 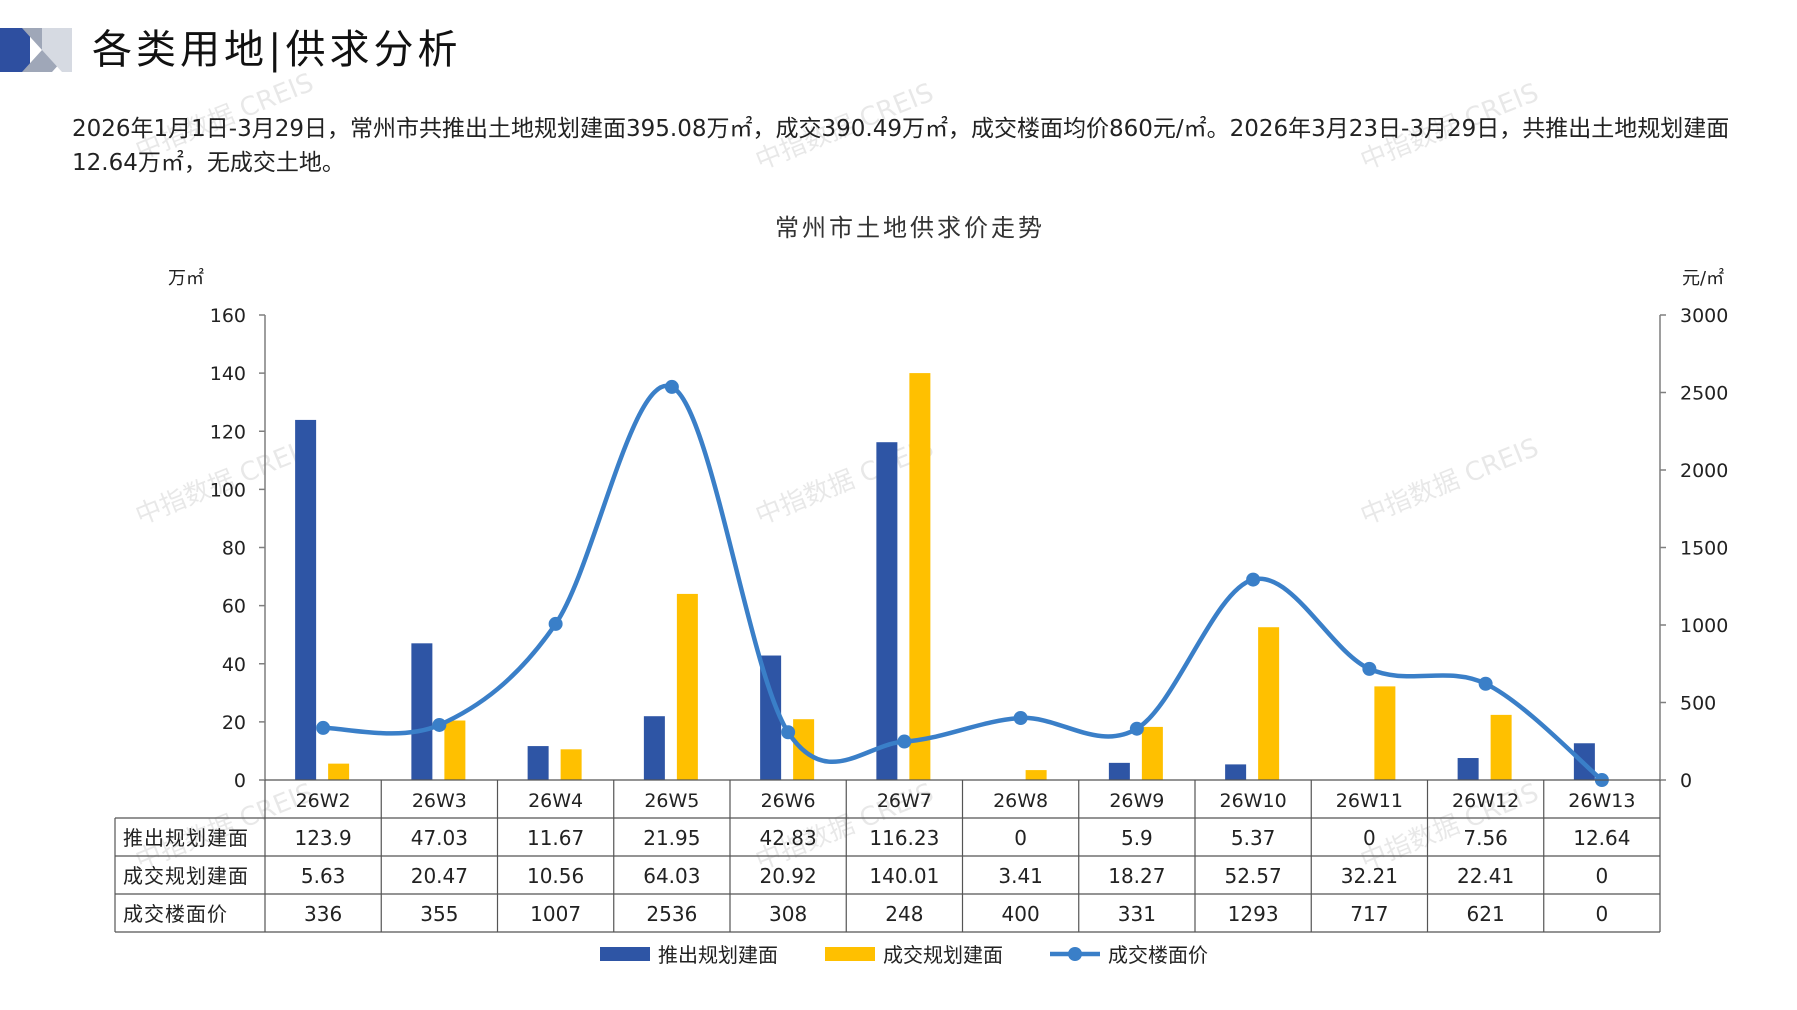 I want to click on y-right-tick-label: 2000, so click(x=1704, y=471).